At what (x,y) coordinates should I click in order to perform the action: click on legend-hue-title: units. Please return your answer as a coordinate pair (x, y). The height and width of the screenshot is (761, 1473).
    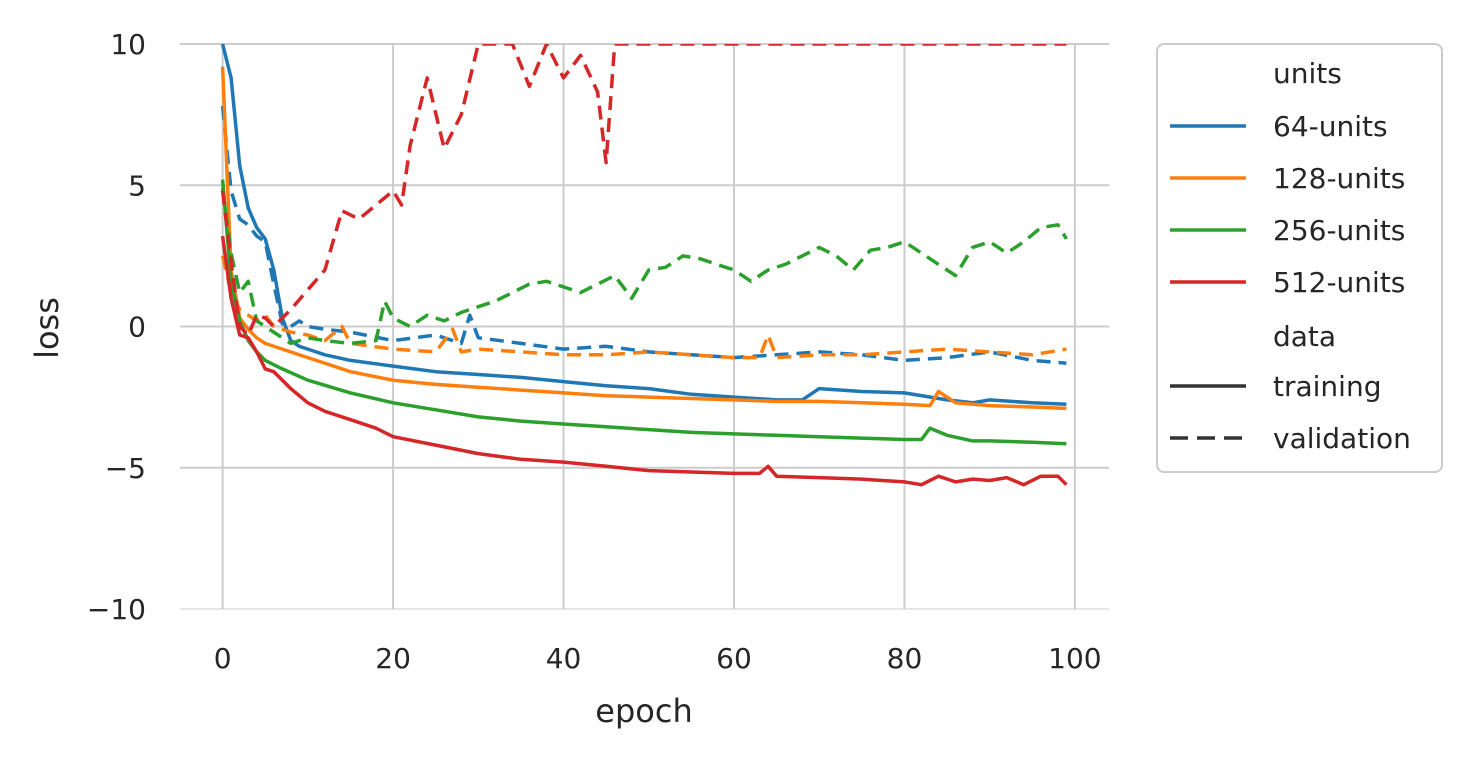
    Looking at the image, I should click on (1307, 73).